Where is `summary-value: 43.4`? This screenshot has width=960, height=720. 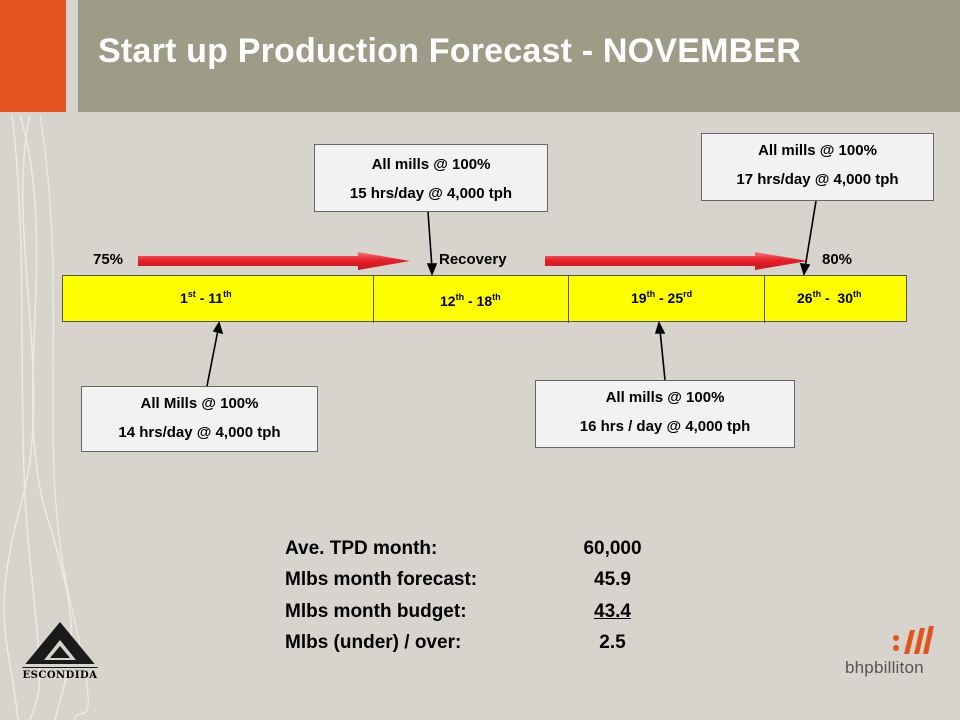 summary-value: 43.4 is located at coordinates (612, 611).